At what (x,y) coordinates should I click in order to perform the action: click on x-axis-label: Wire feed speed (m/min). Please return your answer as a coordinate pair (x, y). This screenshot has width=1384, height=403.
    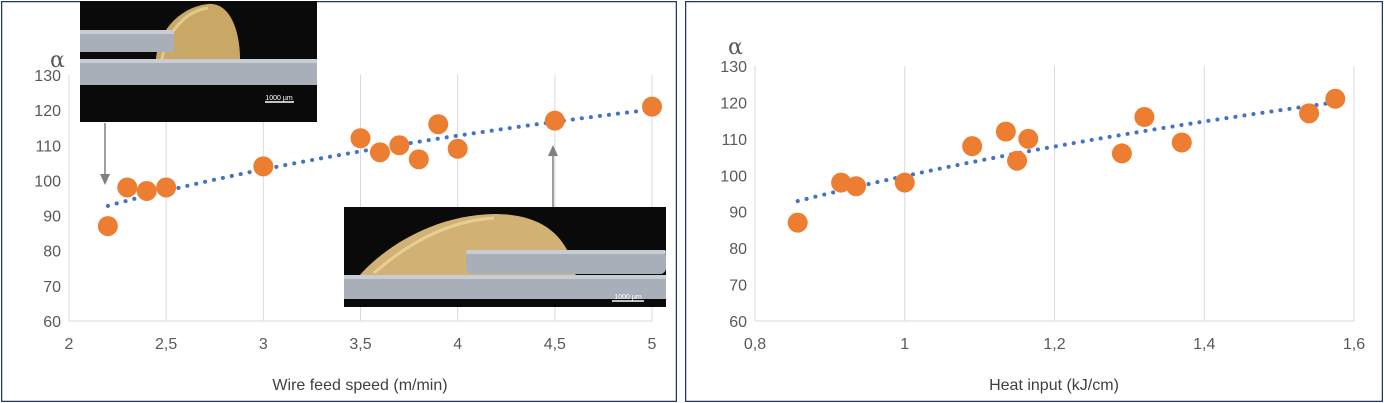
    Looking at the image, I should click on (359, 385).